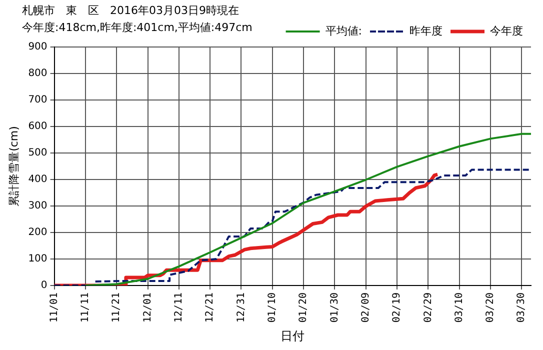 The height and width of the screenshot is (350, 543). What do you see at coordinates (428, 307) in the screenshot?
I see `x-tick-label: 02/29` at bounding box center [428, 307].